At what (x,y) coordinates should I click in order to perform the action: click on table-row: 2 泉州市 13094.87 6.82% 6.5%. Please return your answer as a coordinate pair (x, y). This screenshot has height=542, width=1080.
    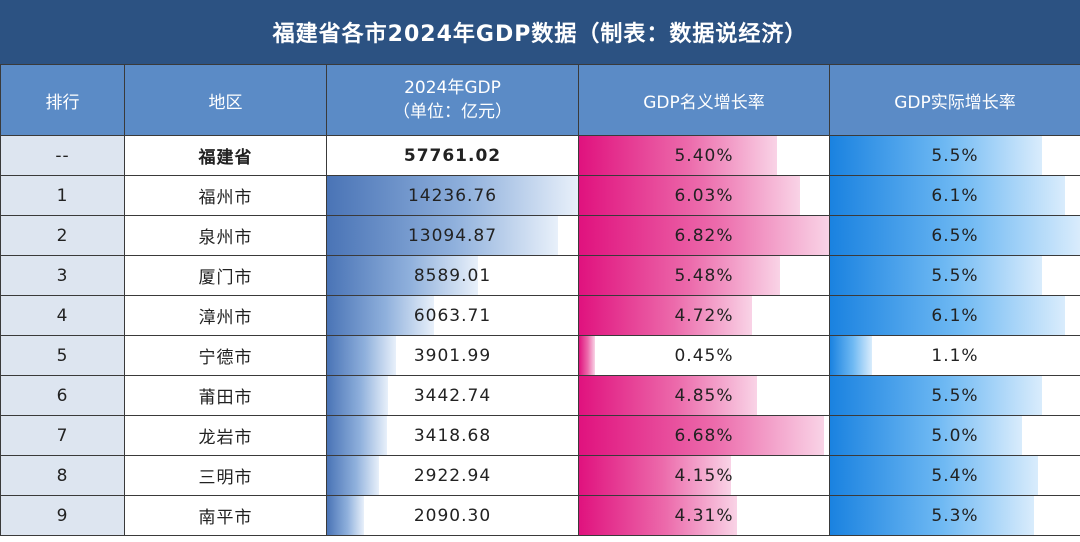
    Looking at the image, I should click on (540, 235).